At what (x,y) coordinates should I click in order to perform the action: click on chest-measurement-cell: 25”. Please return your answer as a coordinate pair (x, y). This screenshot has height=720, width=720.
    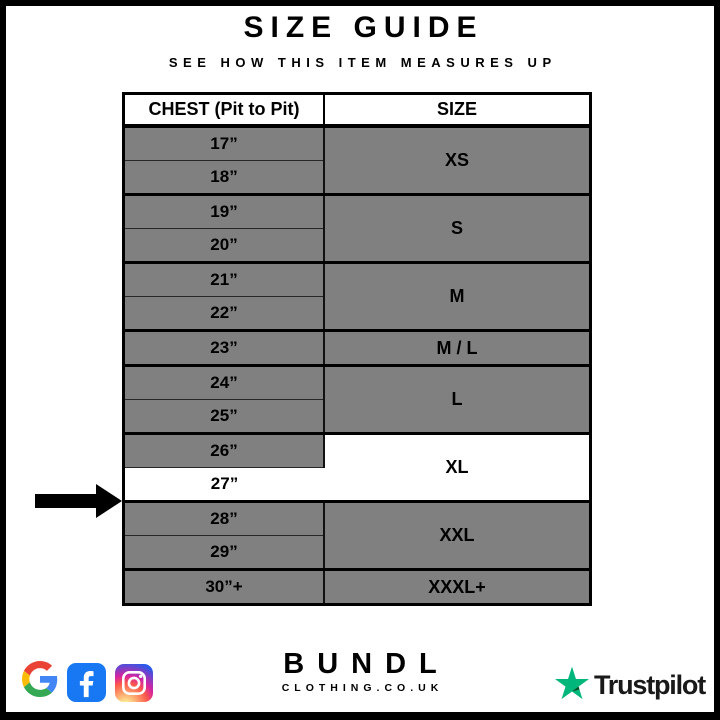
    Looking at the image, I should click on (224, 416).